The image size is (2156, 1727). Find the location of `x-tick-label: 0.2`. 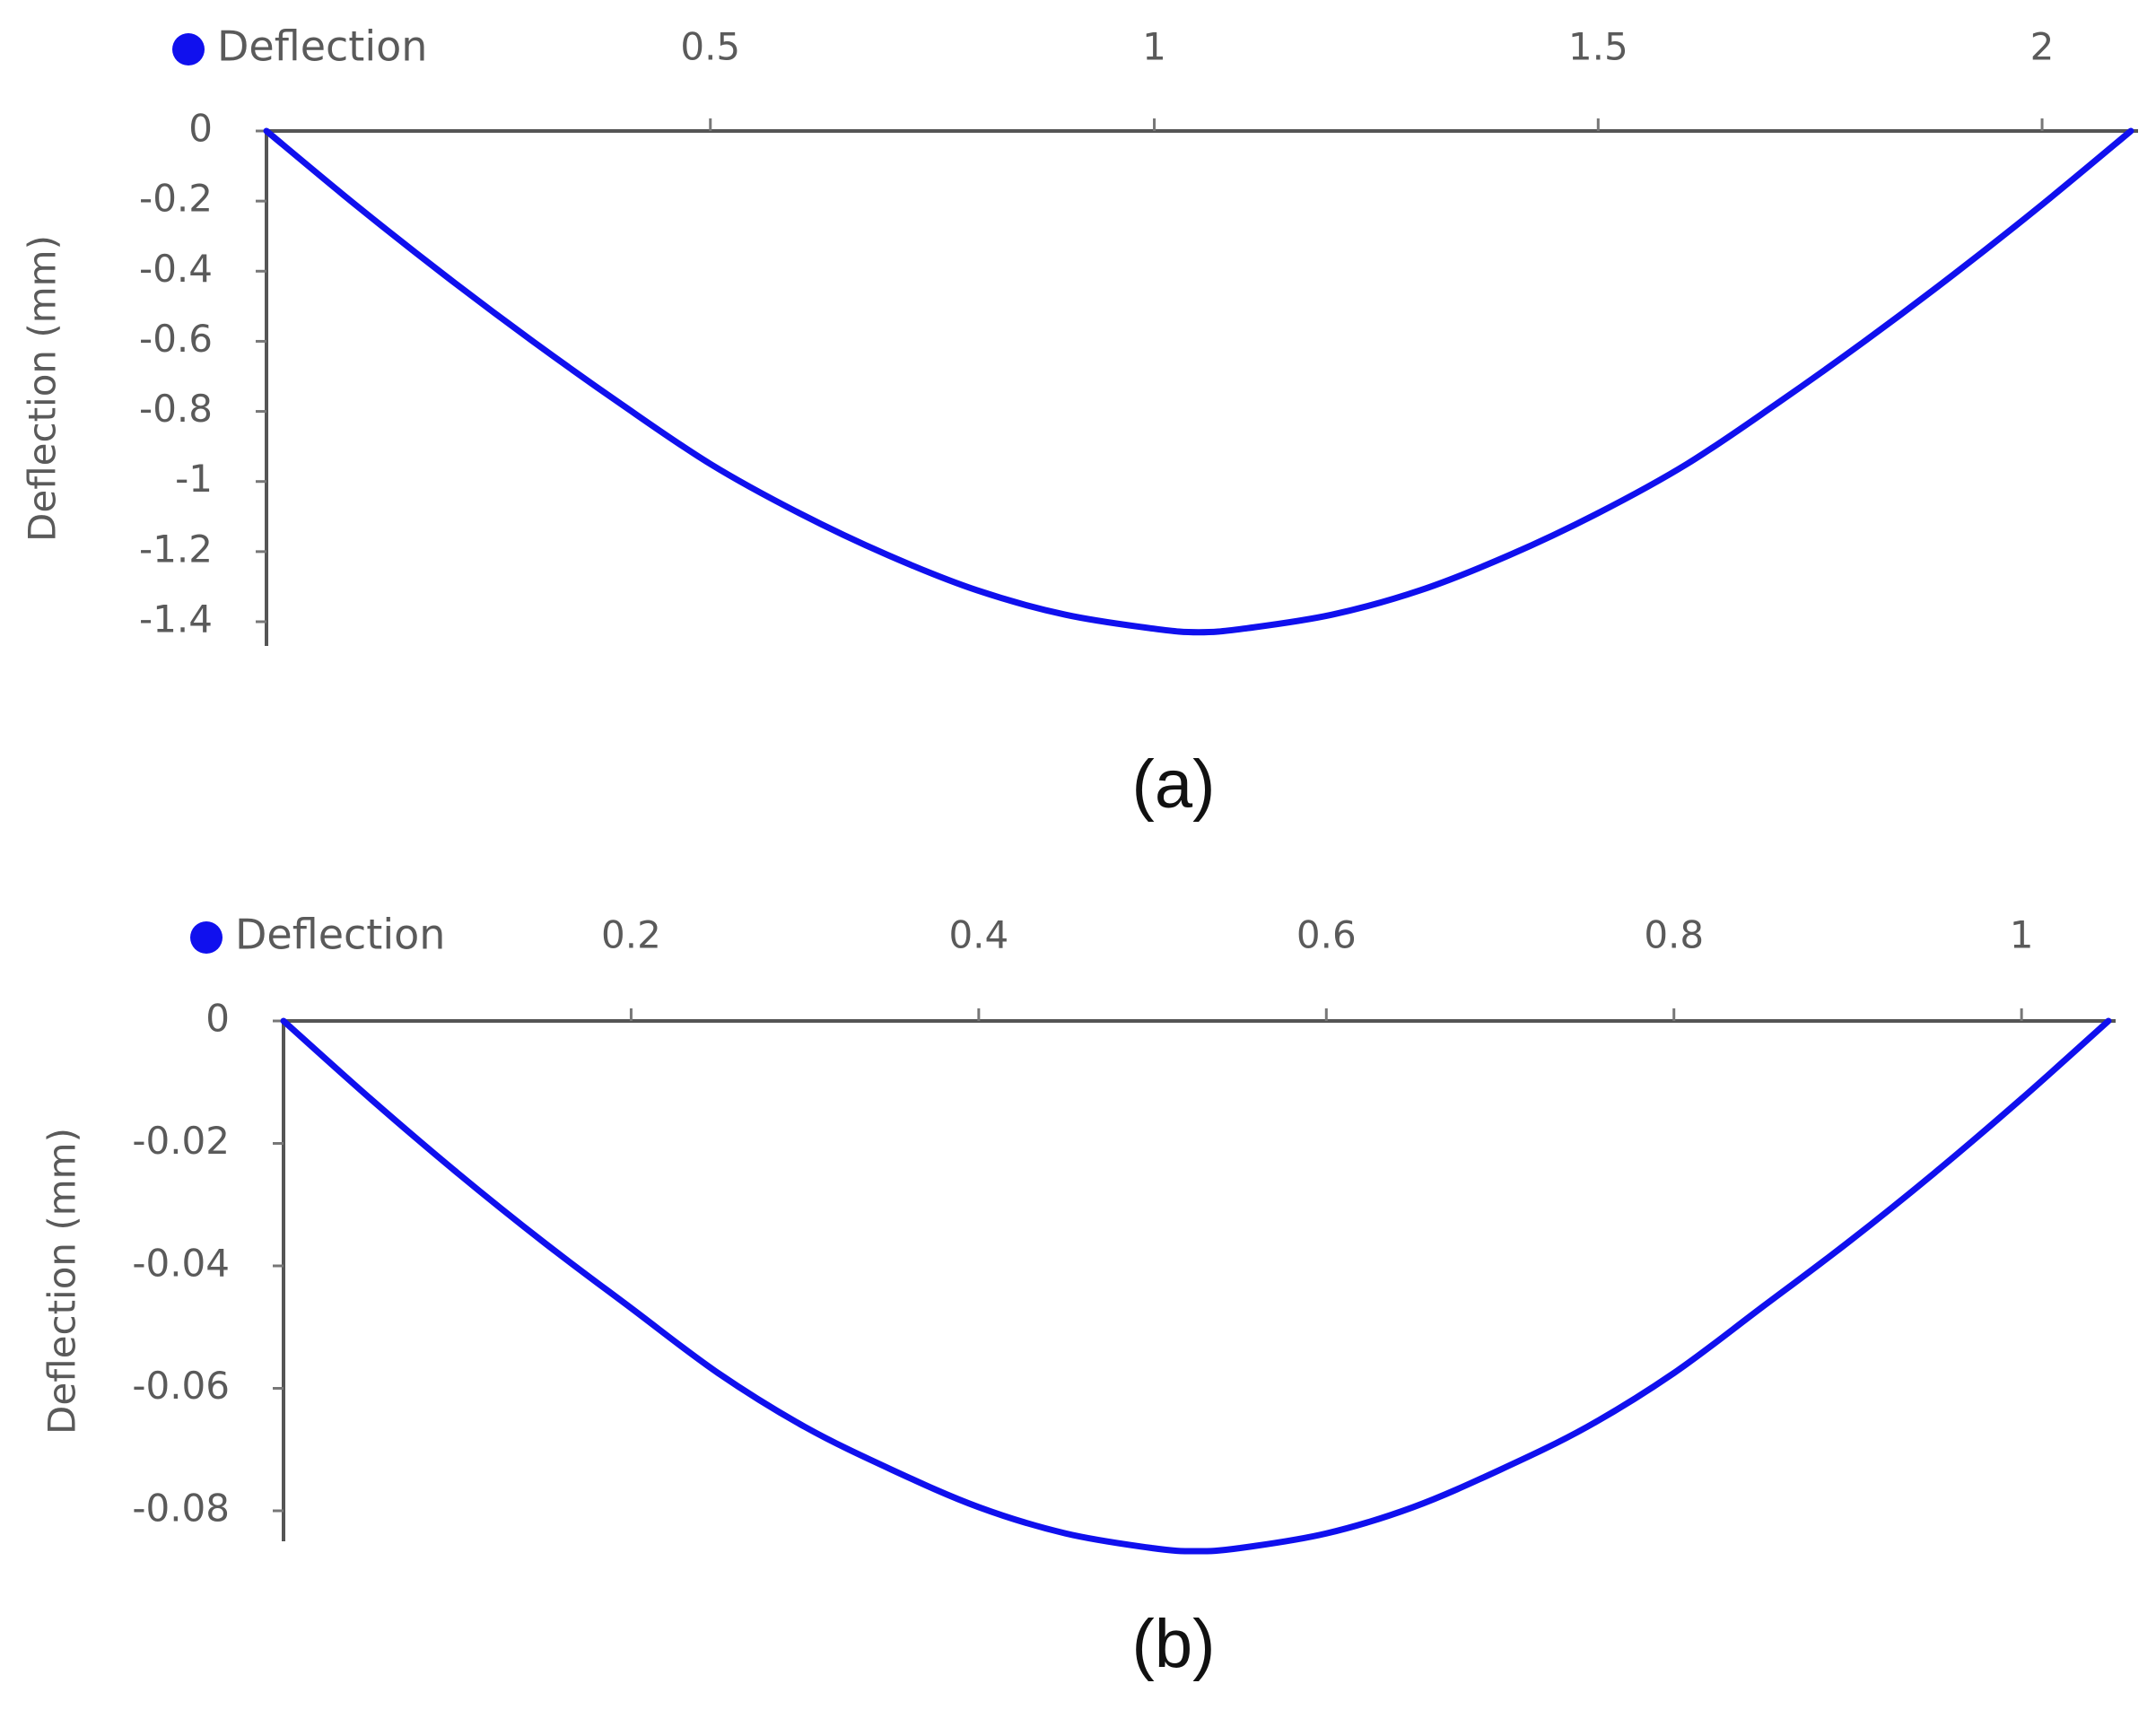

x-tick-label: 0.2 is located at coordinates (631, 935).